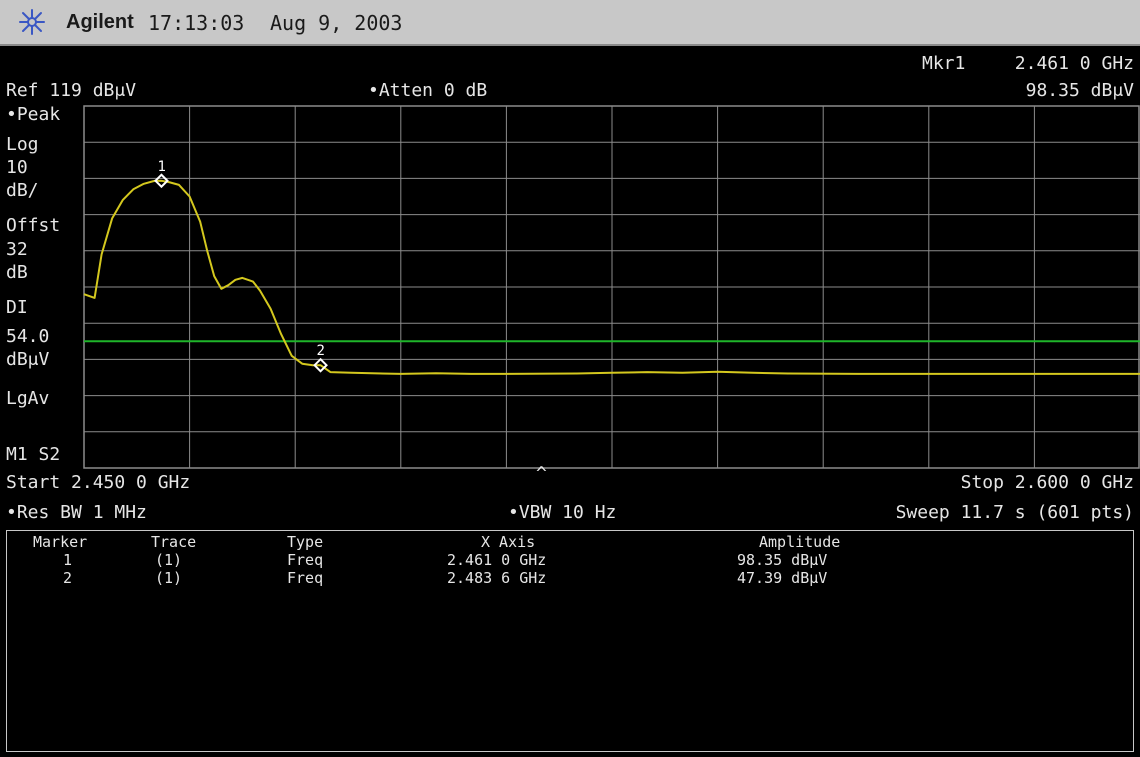  Describe the element at coordinates (944, 63) in the screenshot. I see `marker-readout-label: Mkr1` at that location.